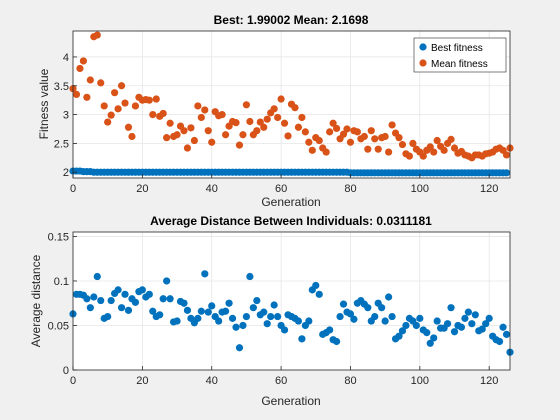  Describe the element at coordinates (423, 63) in the screenshot. I see `legend-marker-mean-fitness` at that location.